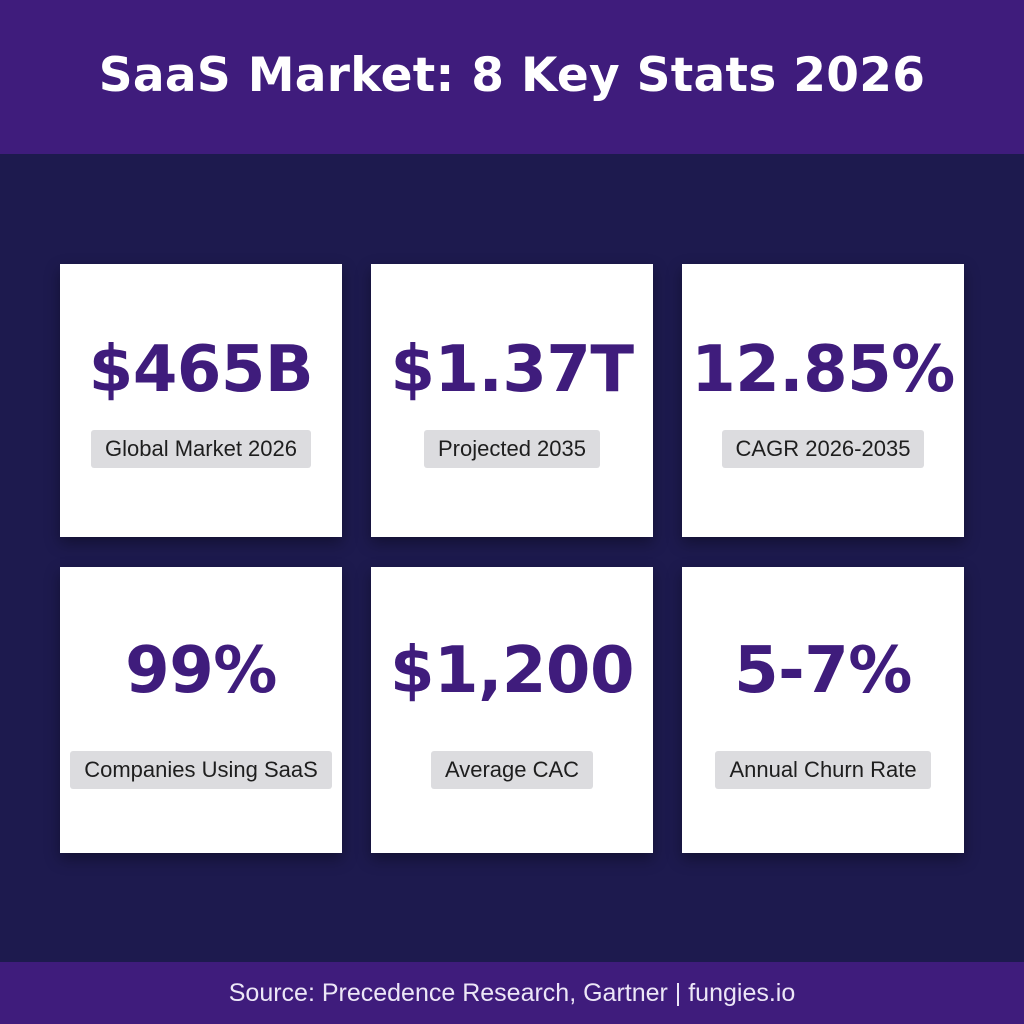 This screenshot has width=1024, height=1024. I want to click on stat-label: Companies Using SaaS, so click(201, 770).